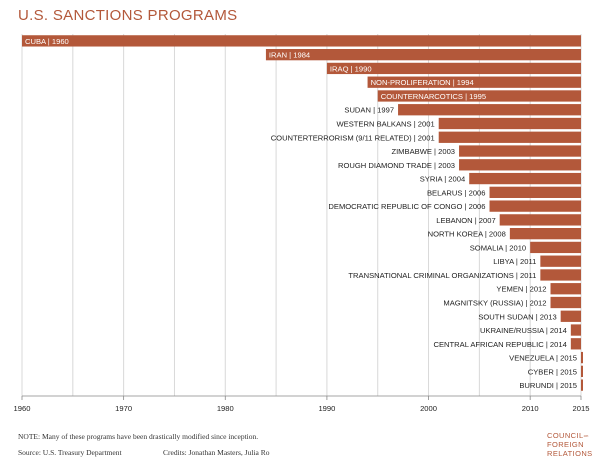 This screenshot has width=600, height=471. I want to click on bar-label-23: VENEZUELA | 2015, so click(543, 358).